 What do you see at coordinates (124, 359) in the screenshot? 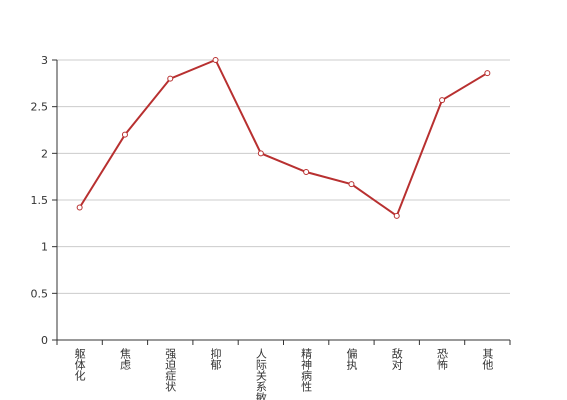
I see `x-tick-label: 焦虑` at bounding box center [124, 359].